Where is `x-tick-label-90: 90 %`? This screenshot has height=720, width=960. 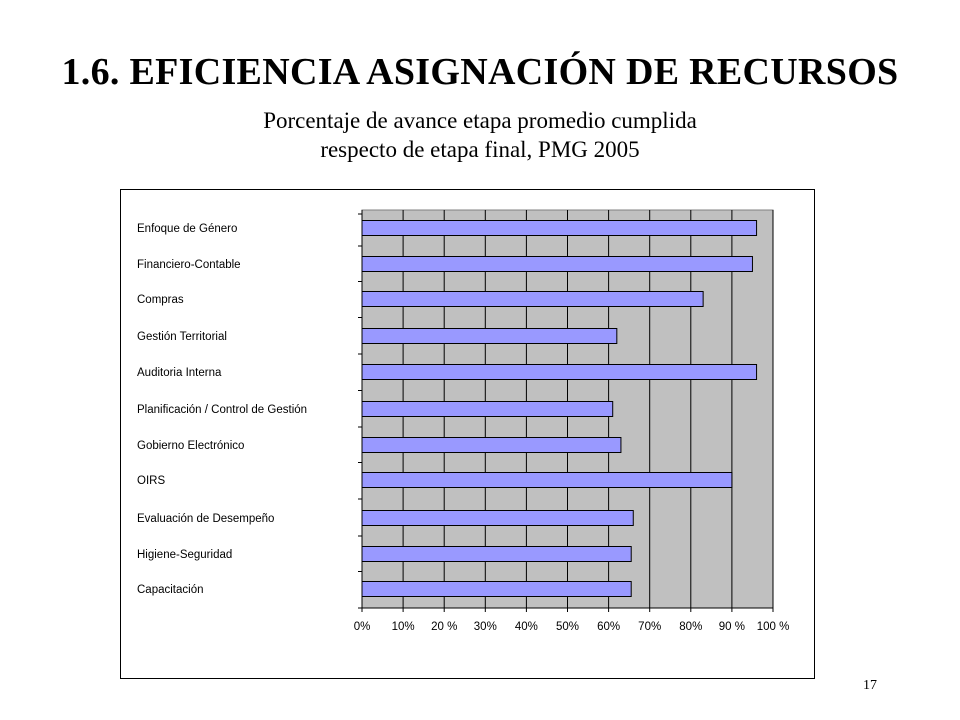
x-tick-label-90: 90 % is located at coordinates (732, 627).